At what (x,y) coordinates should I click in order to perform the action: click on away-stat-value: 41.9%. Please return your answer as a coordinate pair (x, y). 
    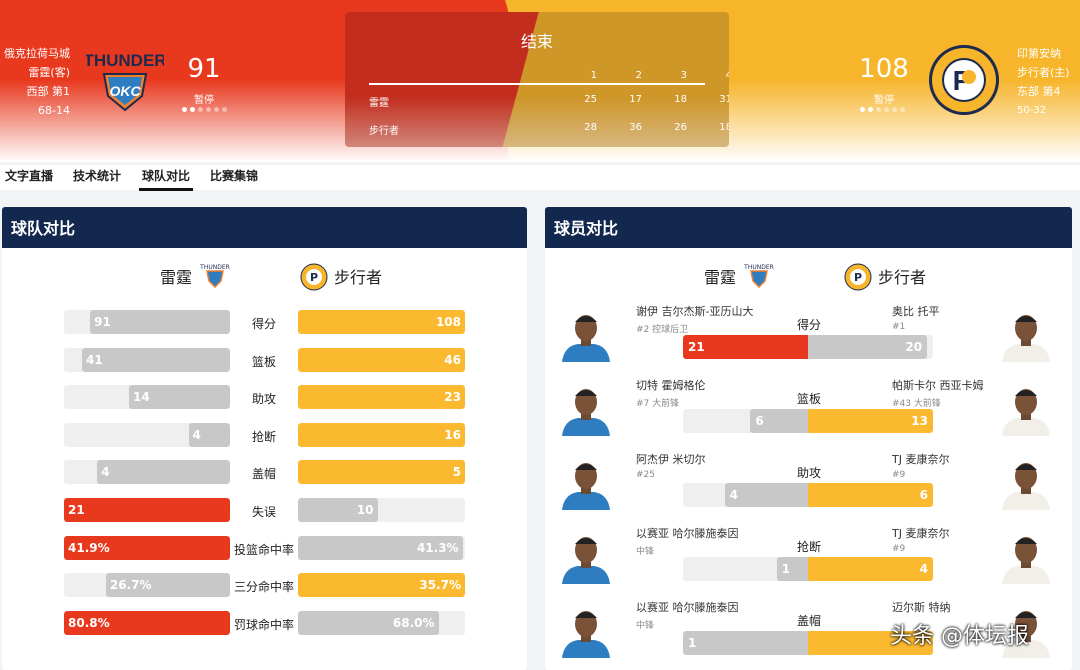
    Looking at the image, I should click on (89, 547).